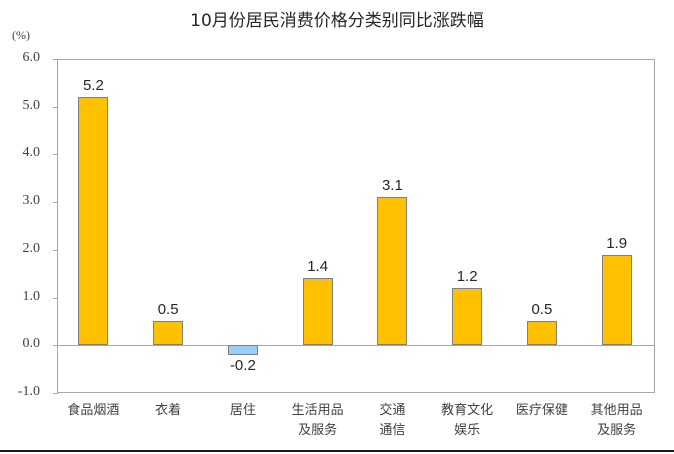 Image resolution: width=674 pixels, height=454 pixels. Describe the element at coordinates (28, 391) in the screenshot. I see `y-tick-label: -1.0` at that location.